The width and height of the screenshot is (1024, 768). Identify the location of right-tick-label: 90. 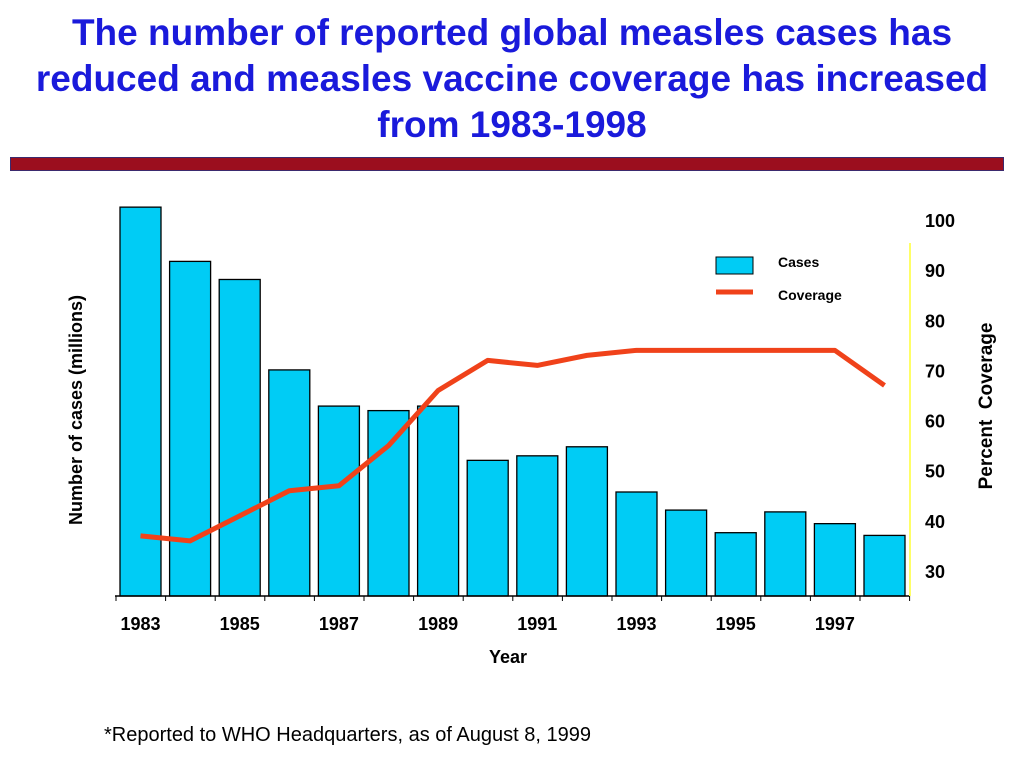
(935, 271).